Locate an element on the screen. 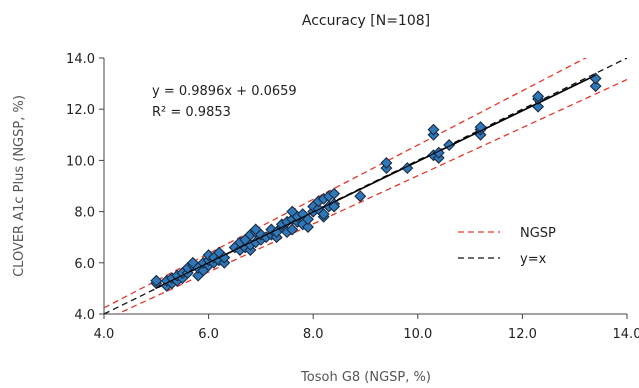 Image resolution: width=639 pixels, height=388 pixels. legend-ngsp-label: NGSP is located at coordinates (538, 233).